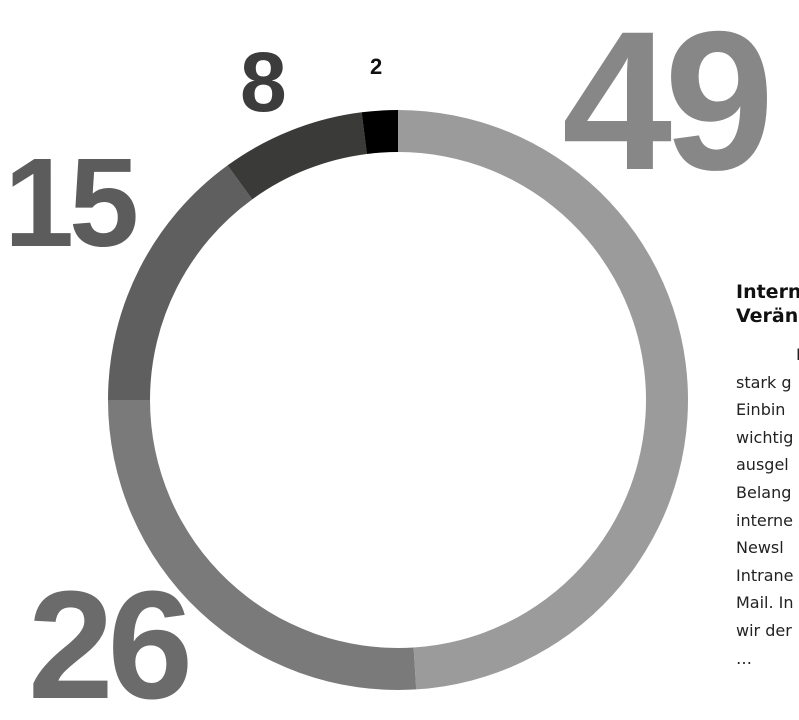  What do you see at coordinates (761, 410) in the screenshot?
I see `article-body-line: Einbin` at bounding box center [761, 410].